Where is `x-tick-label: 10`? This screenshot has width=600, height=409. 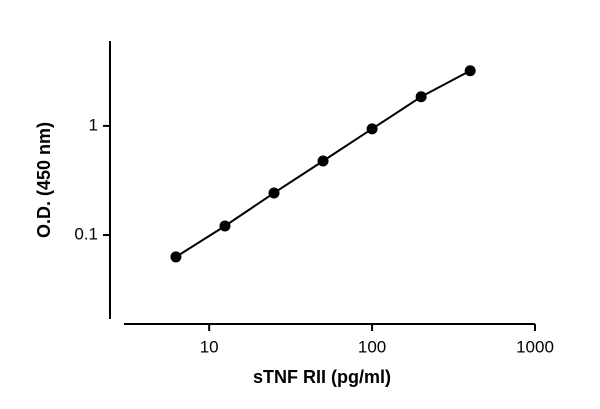 x-tick-label: 10 is located at coordinates (209, 346).